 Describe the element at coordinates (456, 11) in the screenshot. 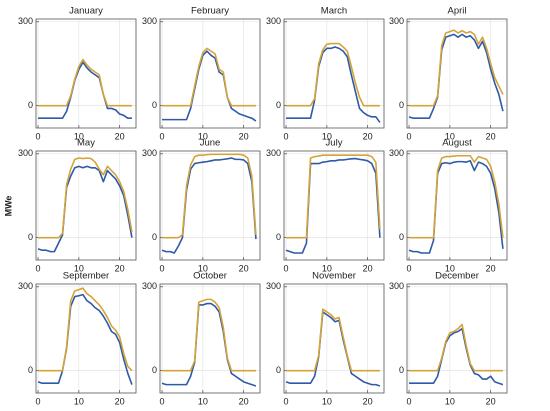

I see `panel-title: April` at that location.